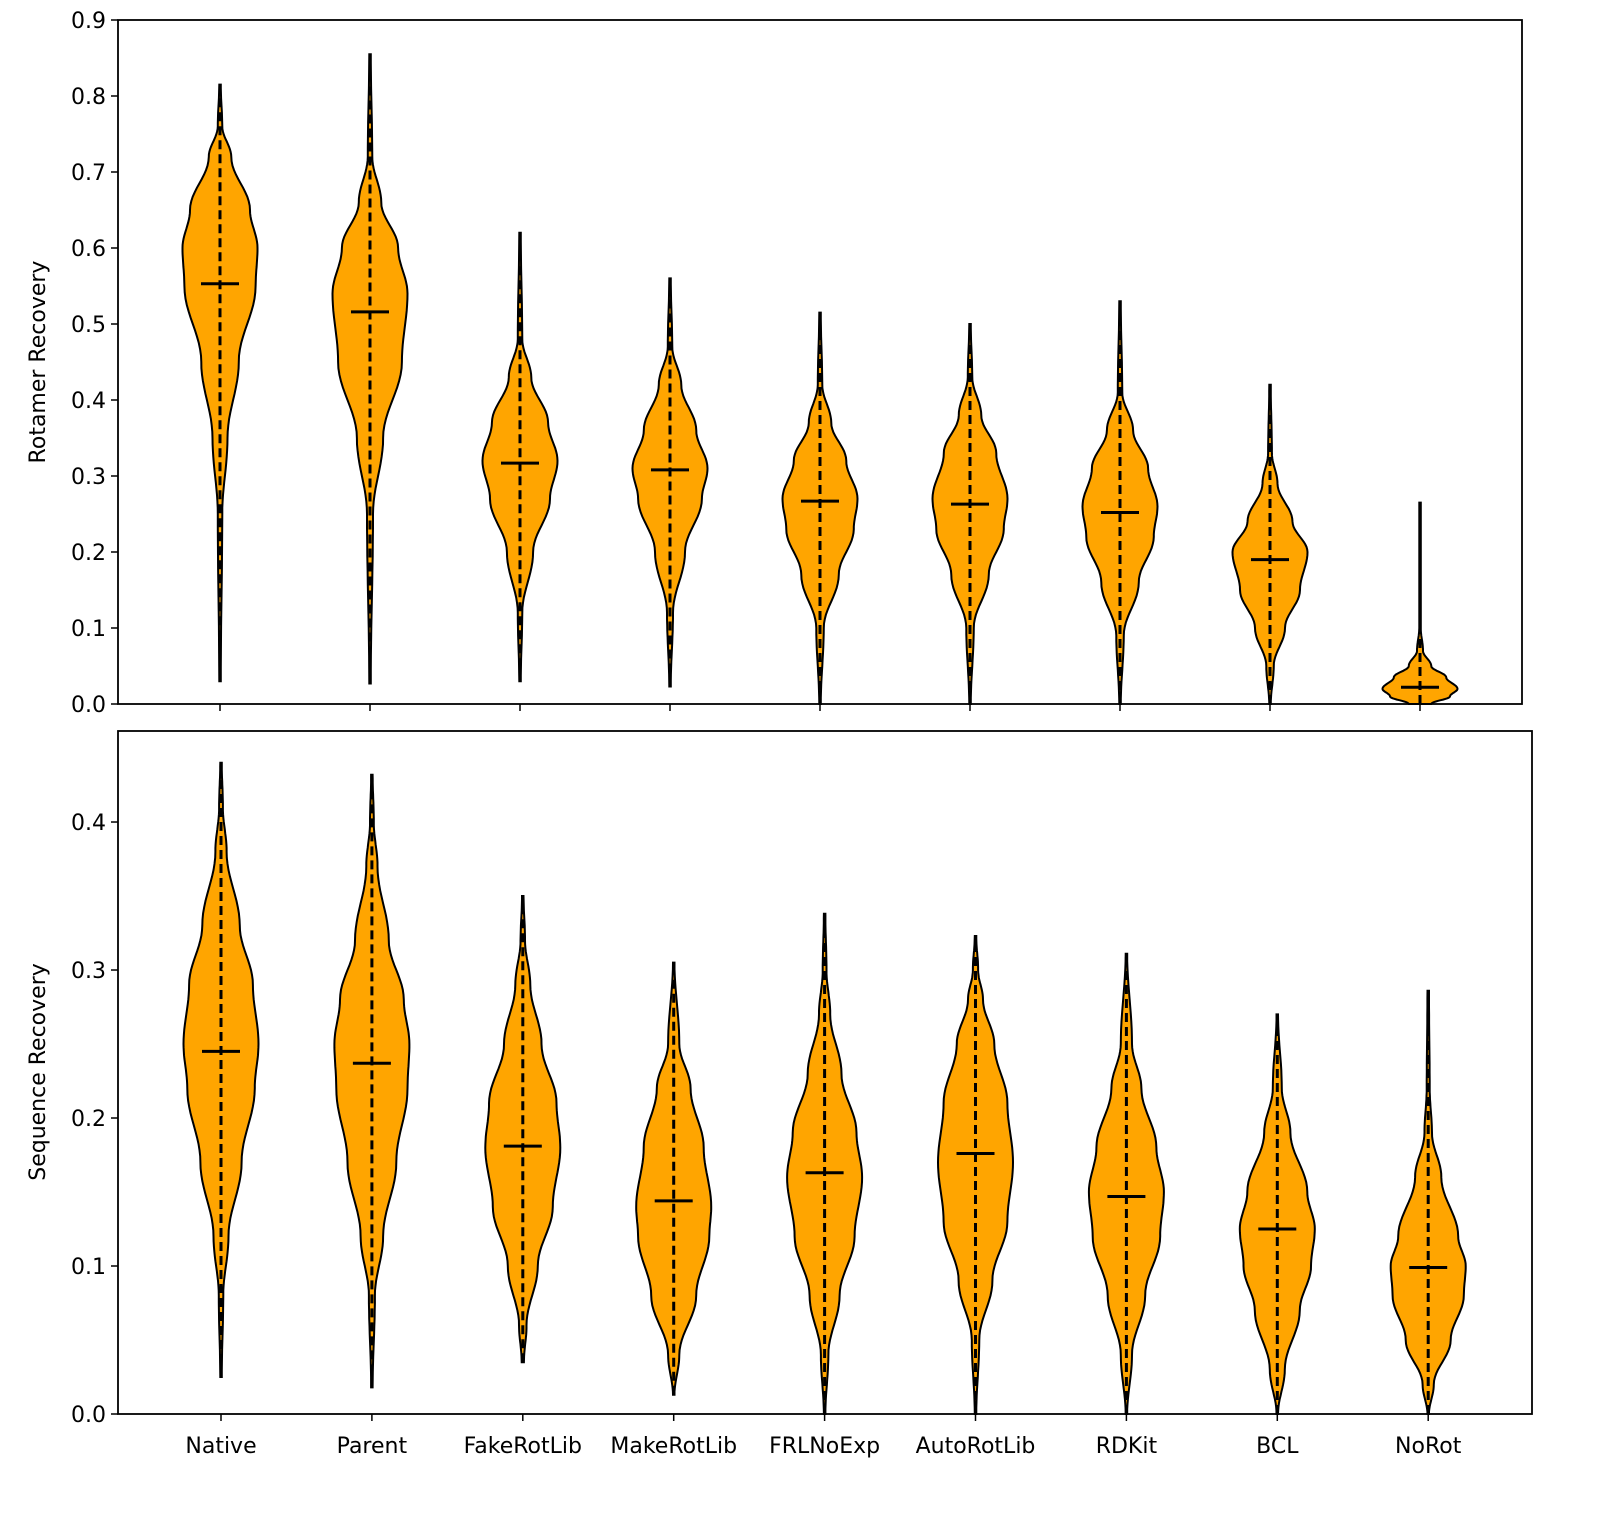 The height and width of the screenshot is (1514, 1600). I want to click on y-tick-label: 0.8, so click(88, 97).